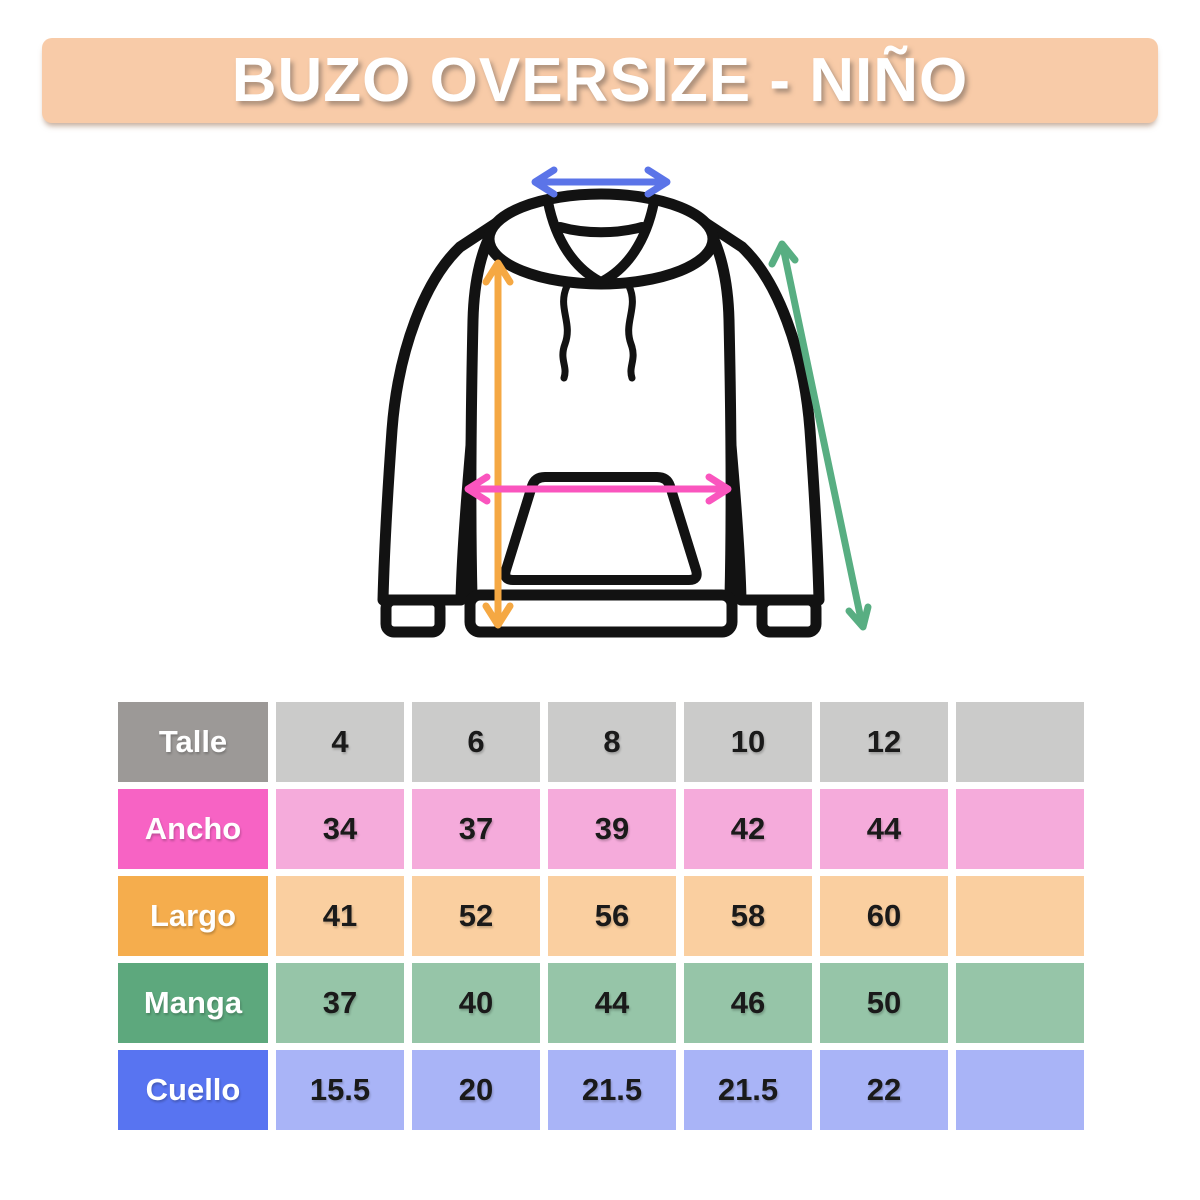 Image resolution: width=1200 pixels, height=1200 pixels. What do you see at coordinates (193, 1090) in the screenshot?
I see `row-header-cuello: Cuello` at bounding box center [193, 1090].